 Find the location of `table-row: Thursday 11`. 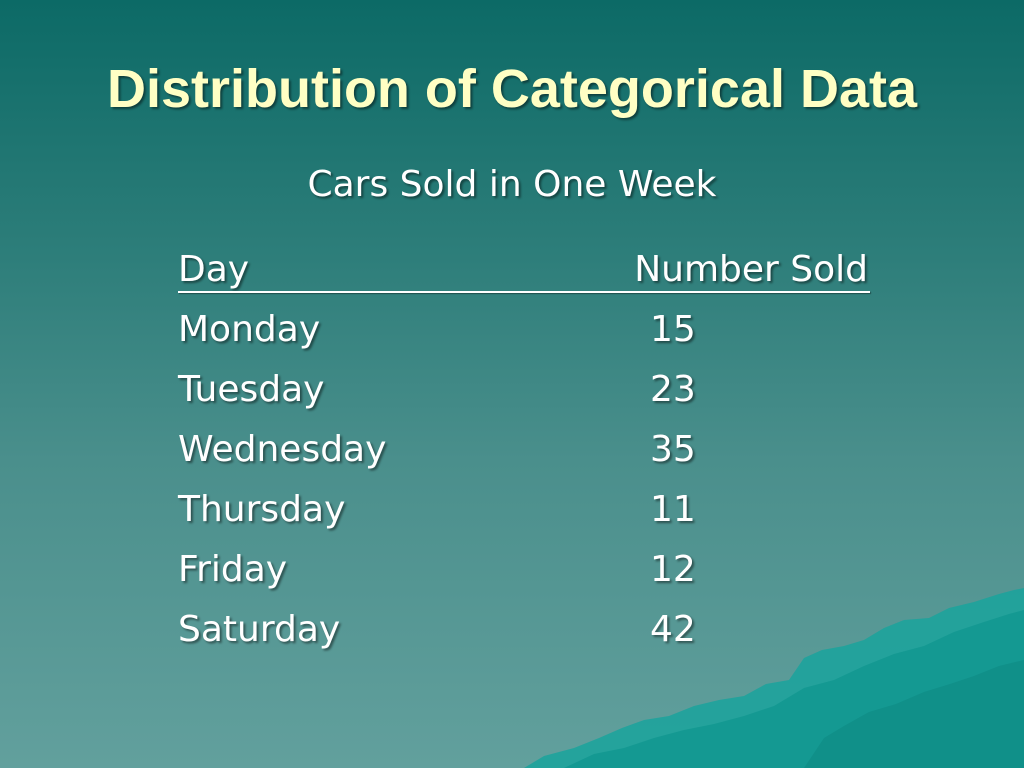

table-row: Thursday 11 is located at coordinates (528, 518).